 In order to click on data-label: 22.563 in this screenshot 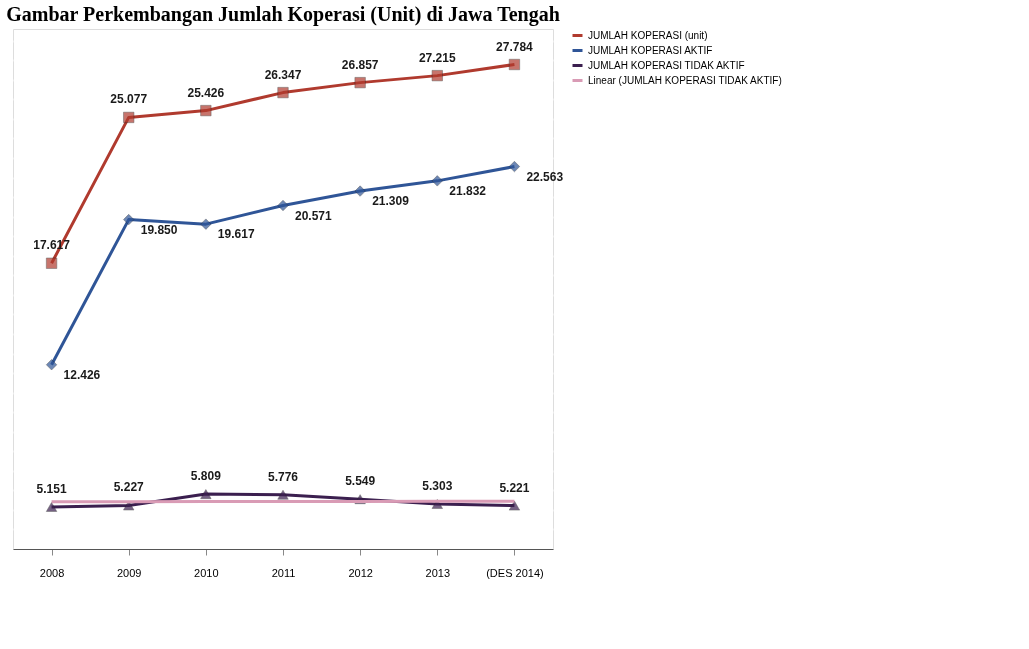, I will do `click(545, 176)`.